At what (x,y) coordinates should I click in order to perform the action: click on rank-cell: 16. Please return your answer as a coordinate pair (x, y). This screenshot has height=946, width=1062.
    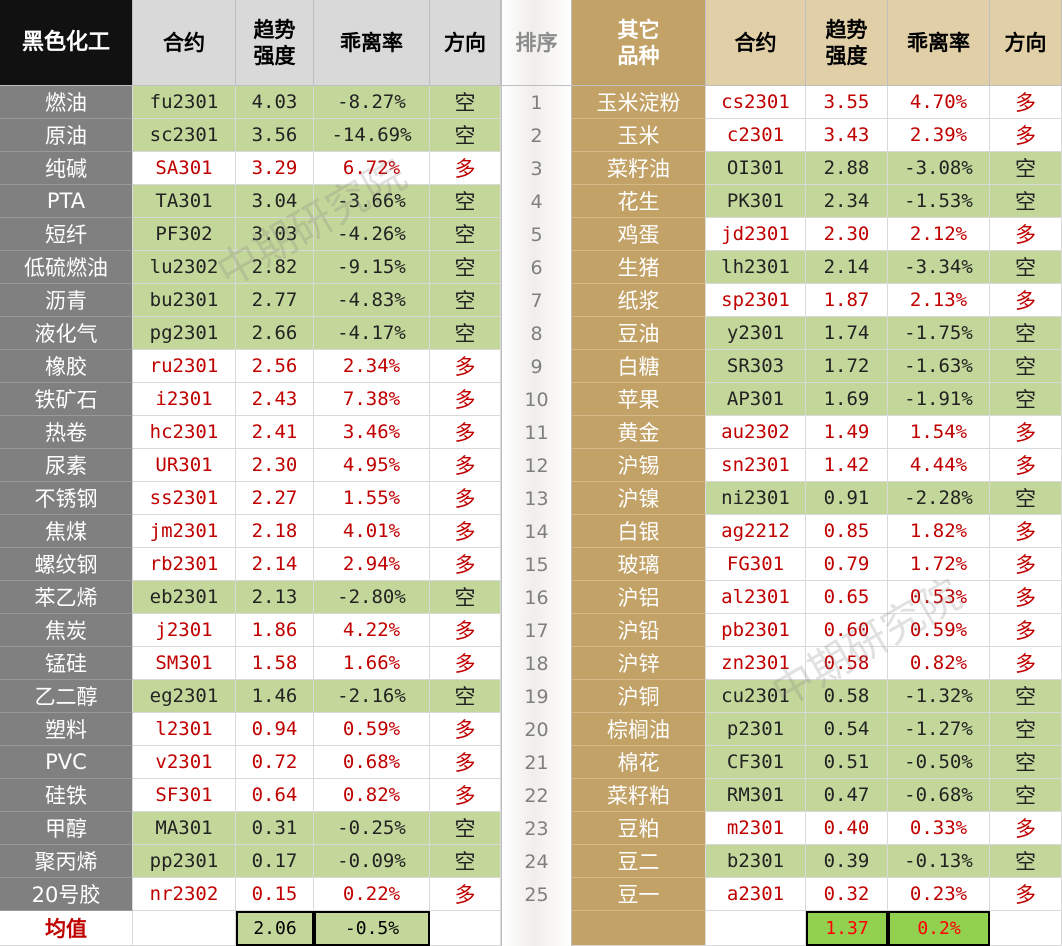
    Looking at the image, I should click on (536, 597).